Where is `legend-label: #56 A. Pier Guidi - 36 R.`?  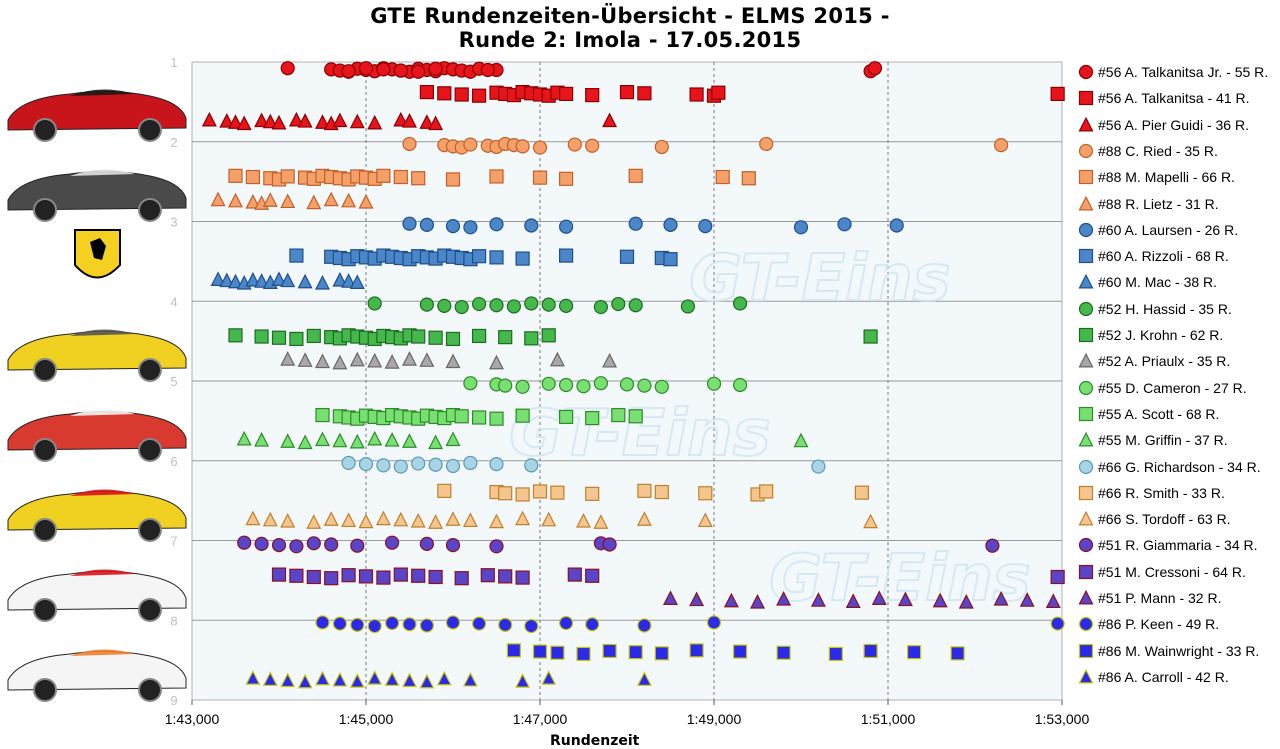
legend-label: #56 A. Pier Guidi - 36 R. is located at coordinates (1173, 124).